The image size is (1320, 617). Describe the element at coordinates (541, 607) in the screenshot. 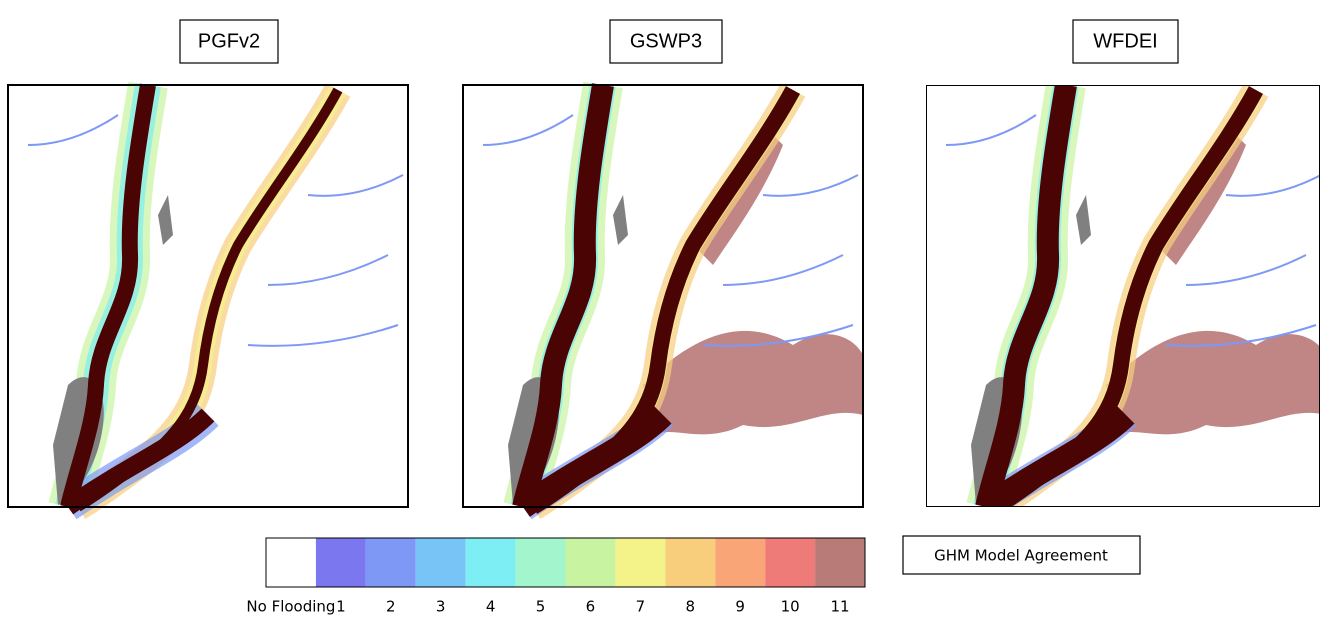

I see `colorbar-label: 5` at that location.